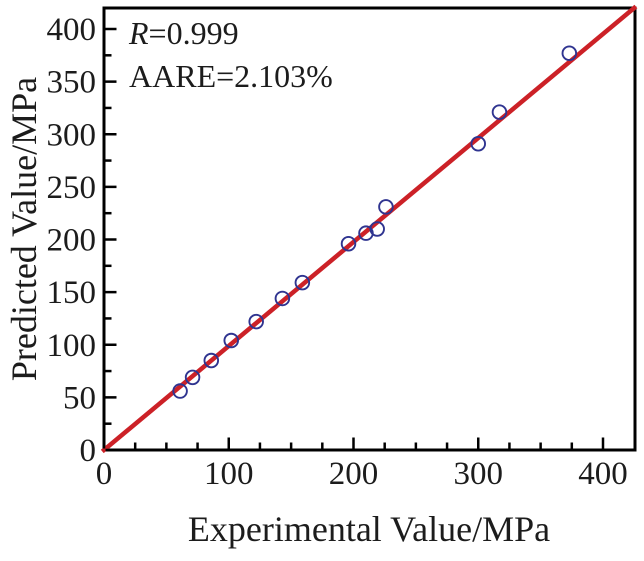  I want to click on y-tick-label: 400, so click(72, 30).